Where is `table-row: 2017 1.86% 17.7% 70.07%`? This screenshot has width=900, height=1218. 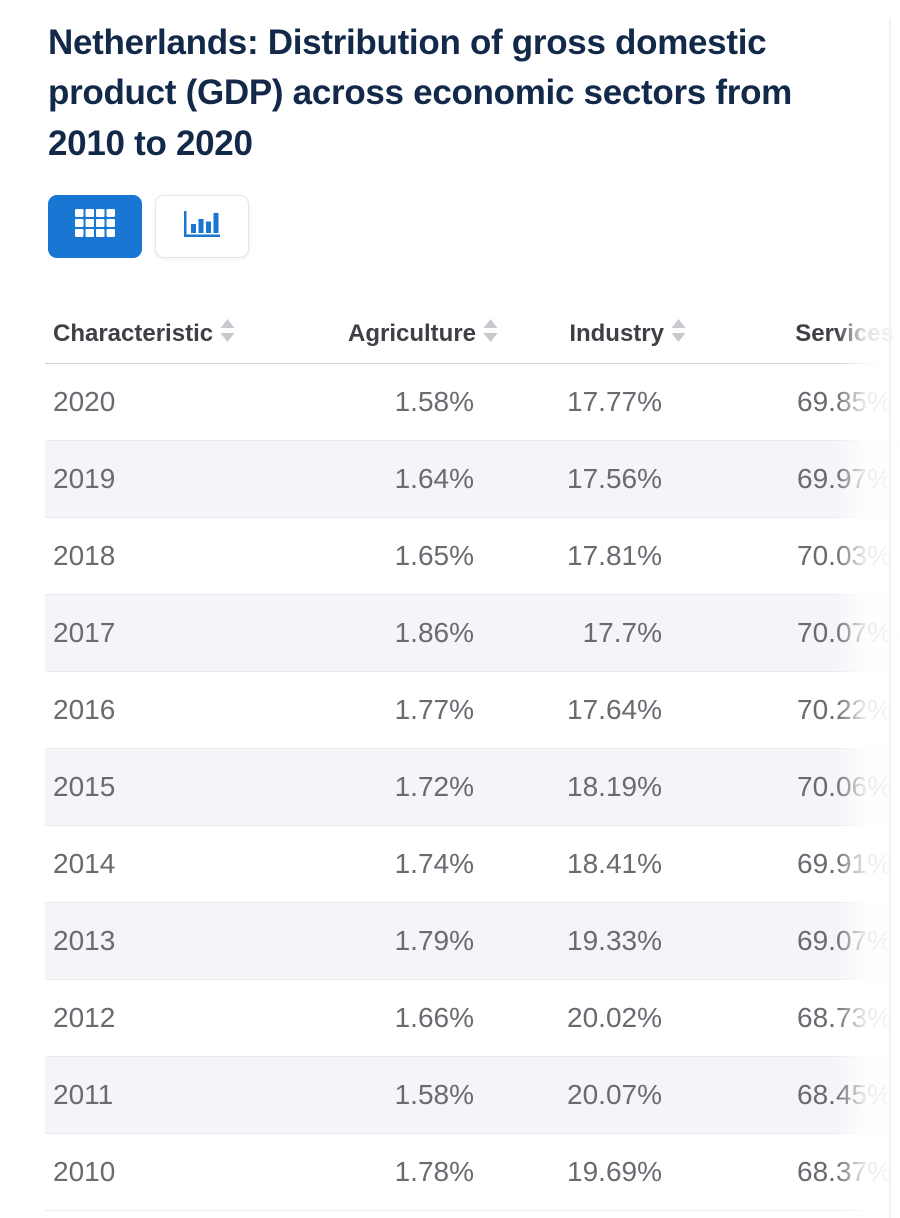 table-row: 2017 1.86% 17.7% 70.07% is located at coordinates (472, 634).